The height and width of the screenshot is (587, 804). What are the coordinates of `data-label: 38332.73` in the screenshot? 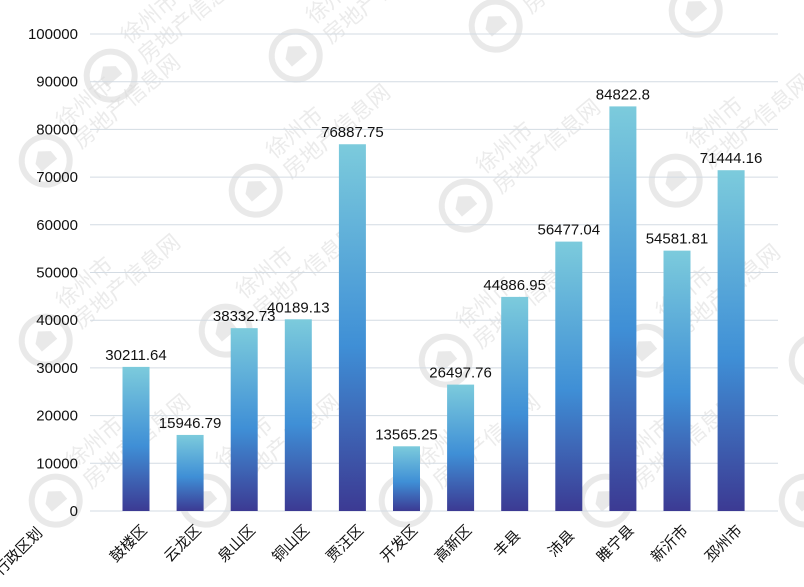 It's located at (244, 316).